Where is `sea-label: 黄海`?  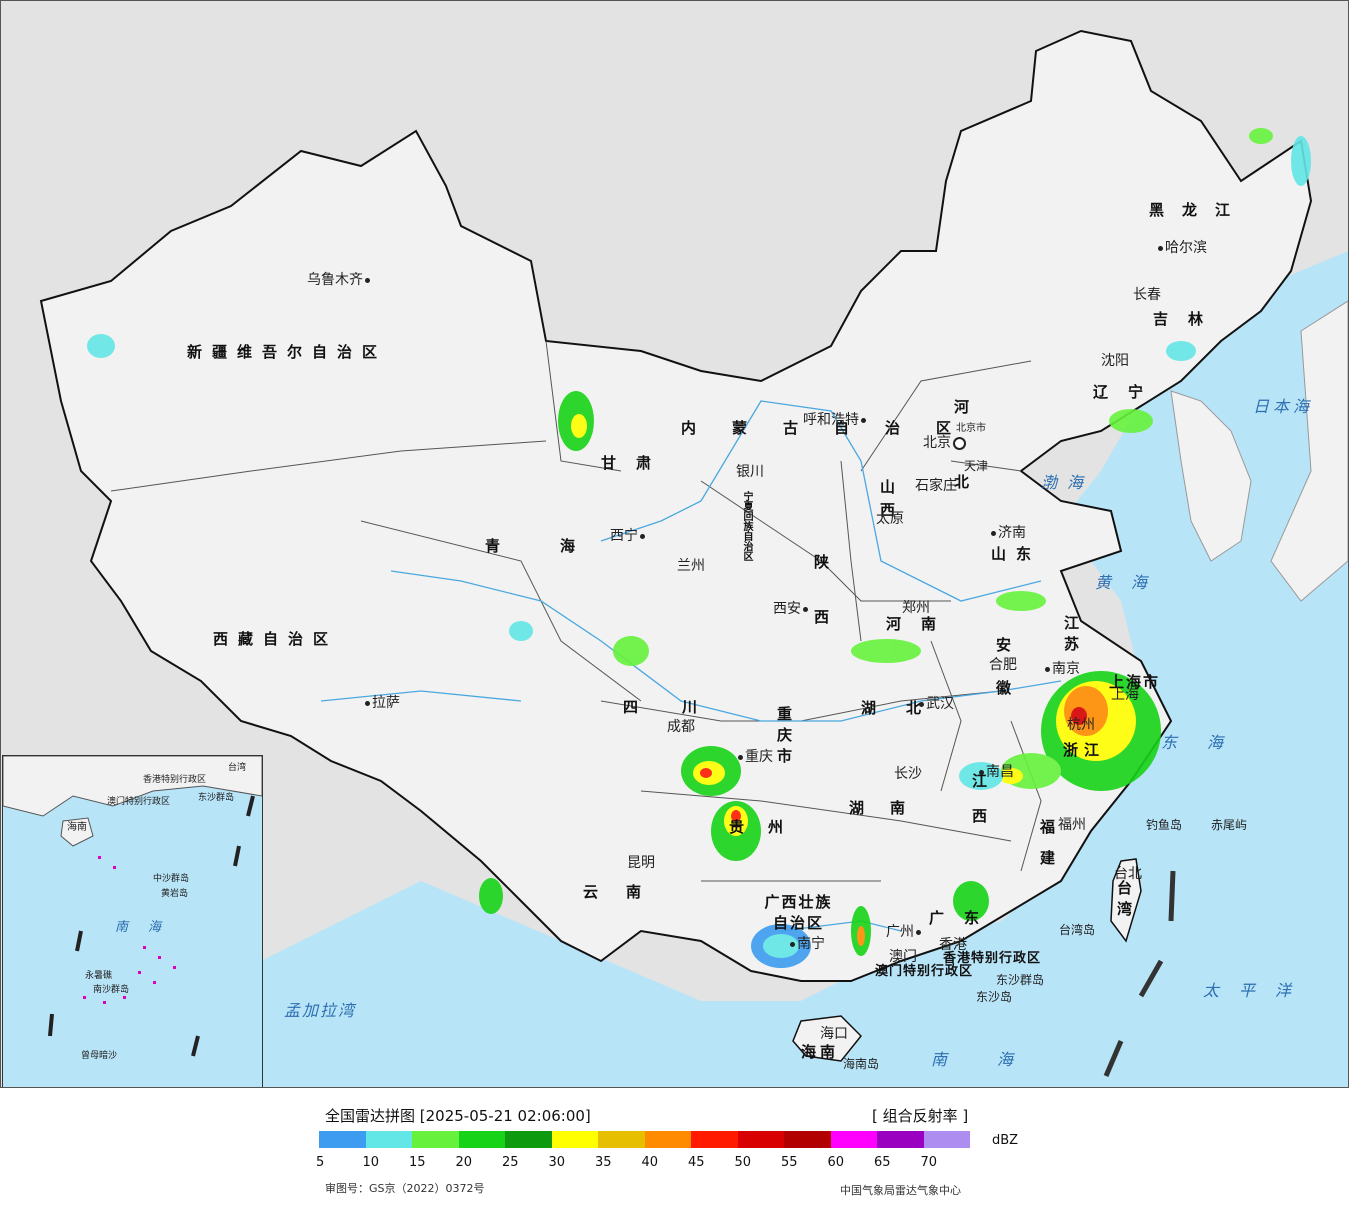
sea-label: 黄海 is located at coordinates (1131, 582).